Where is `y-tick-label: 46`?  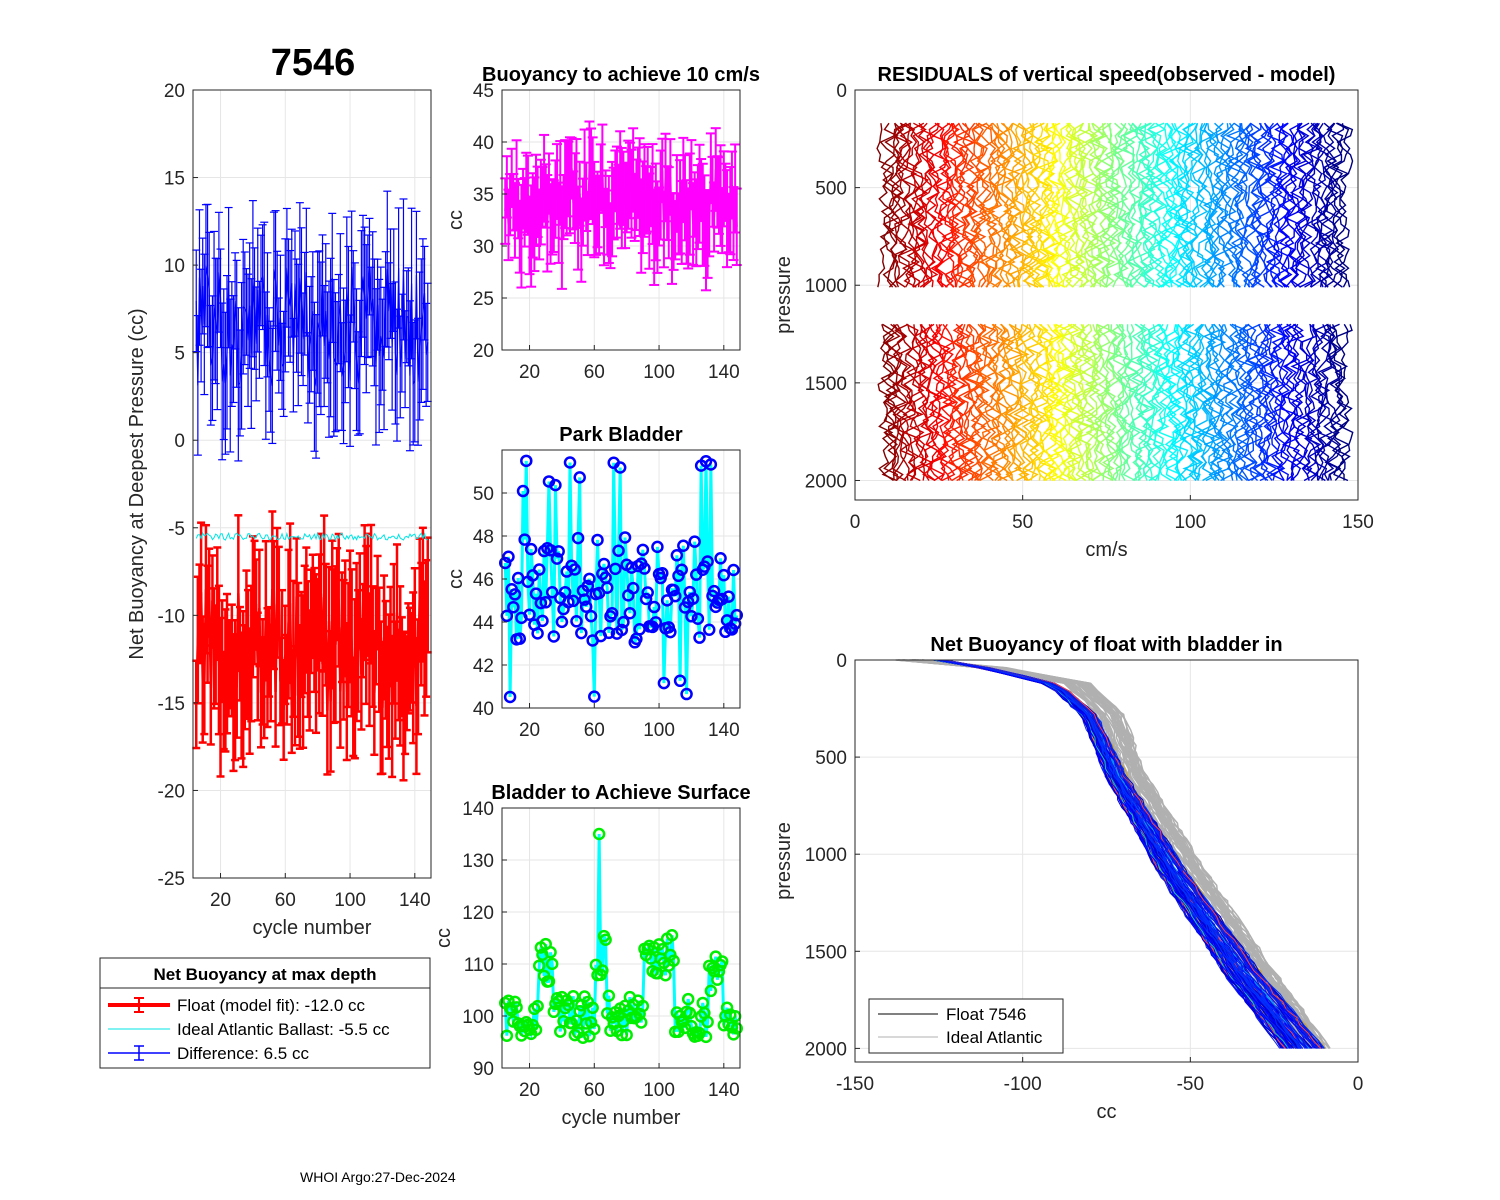
y-tick-label: 46 is located at coordinates (483, 580).